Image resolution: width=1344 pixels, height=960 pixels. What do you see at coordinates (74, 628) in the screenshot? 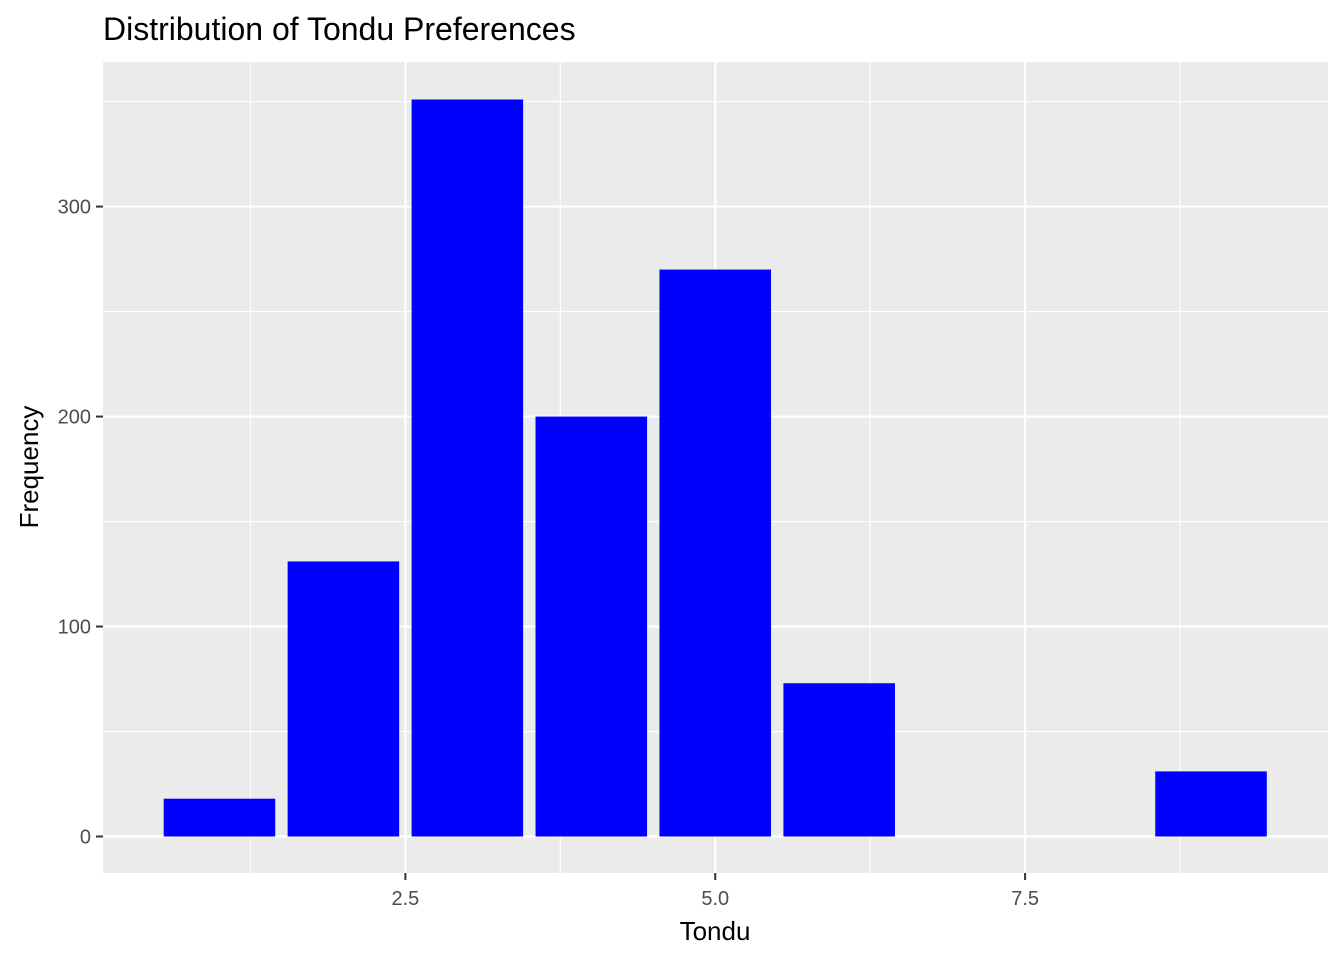
I see `y-tick-label: 100` at bounding box center [74, 628].